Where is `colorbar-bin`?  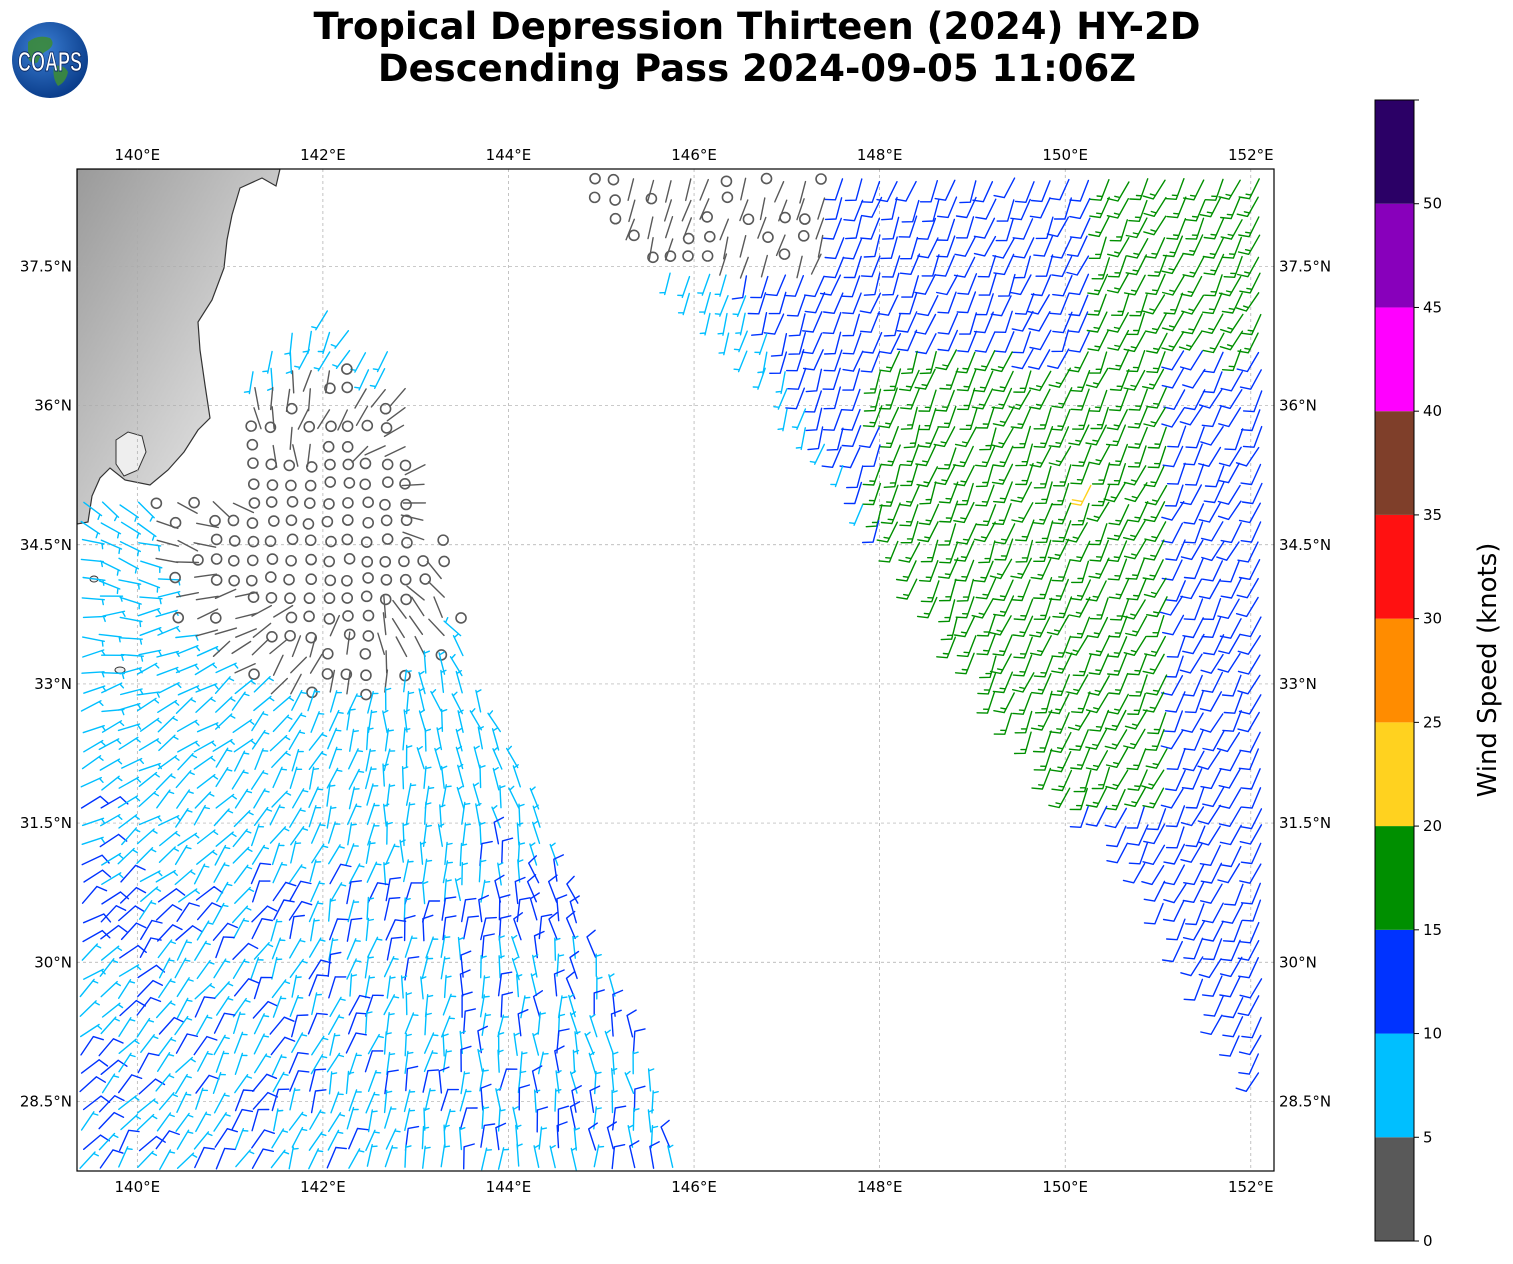 colorbar-bin is located at coordinates (1394, 359).